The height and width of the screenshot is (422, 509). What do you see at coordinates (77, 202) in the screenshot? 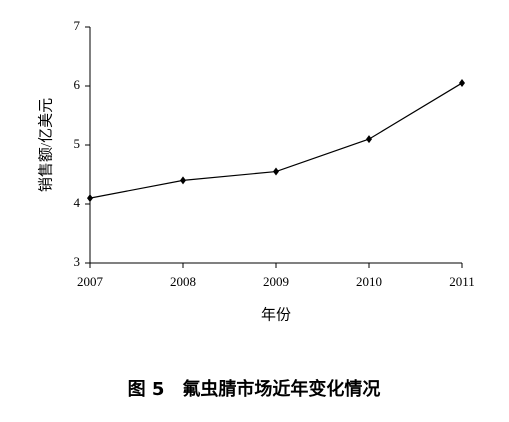
I see `y-tick-label: 4` at bounding box center [77, 202].